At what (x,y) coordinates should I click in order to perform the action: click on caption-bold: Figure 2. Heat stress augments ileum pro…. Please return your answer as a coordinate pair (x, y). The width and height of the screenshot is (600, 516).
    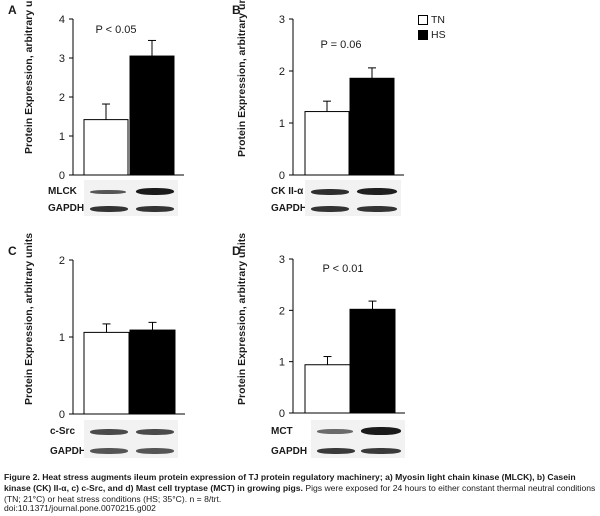
    Looking at the image, I should click on (290, 482).